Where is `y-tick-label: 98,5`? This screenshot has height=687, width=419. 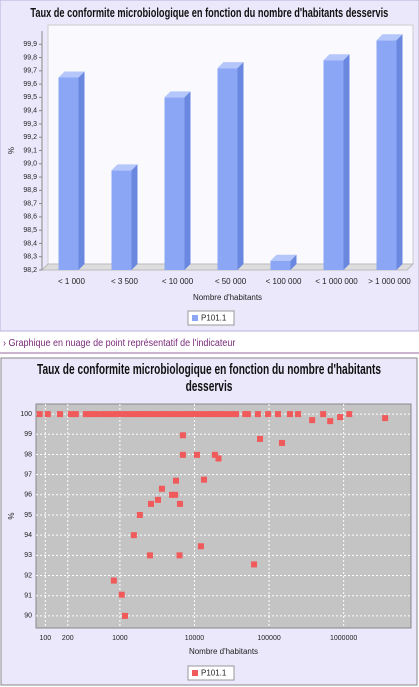
y-tick-label: 98,5 is located at coordinates (30, 230).